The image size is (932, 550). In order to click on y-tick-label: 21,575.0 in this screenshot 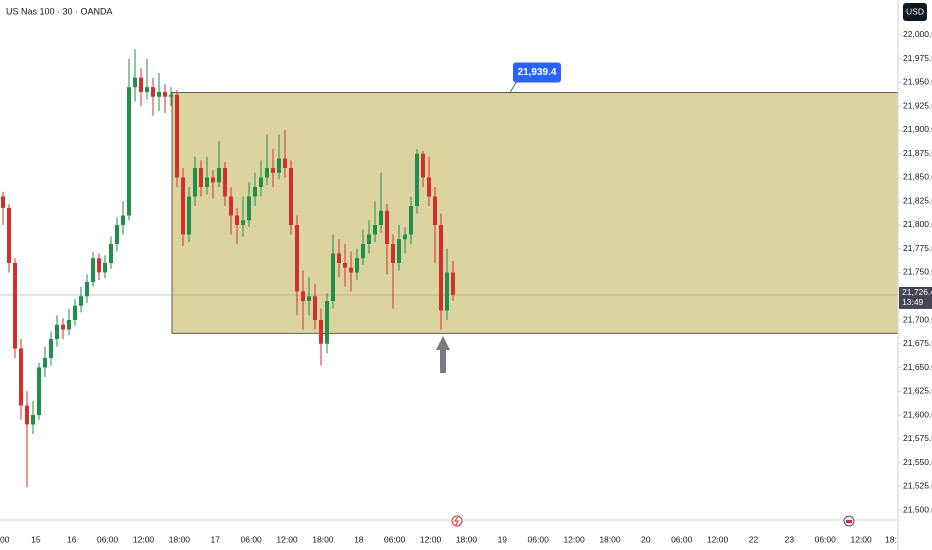, I will do `click(917, 438)`.